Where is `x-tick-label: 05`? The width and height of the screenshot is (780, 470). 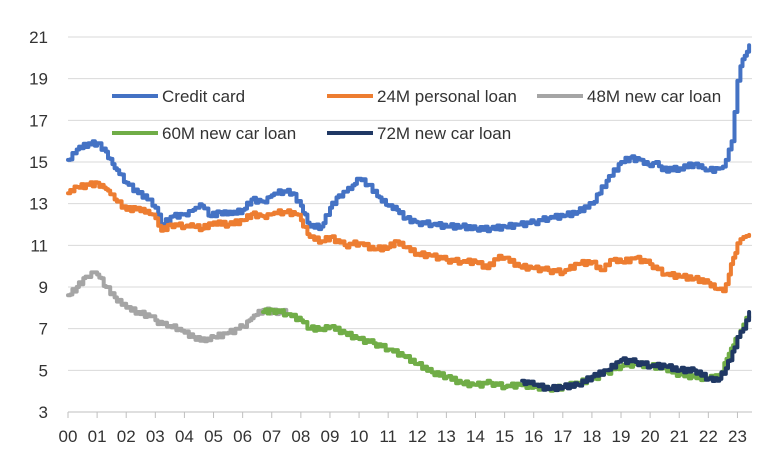
x-tick-label: 05 is located at coordinates (213, 436).